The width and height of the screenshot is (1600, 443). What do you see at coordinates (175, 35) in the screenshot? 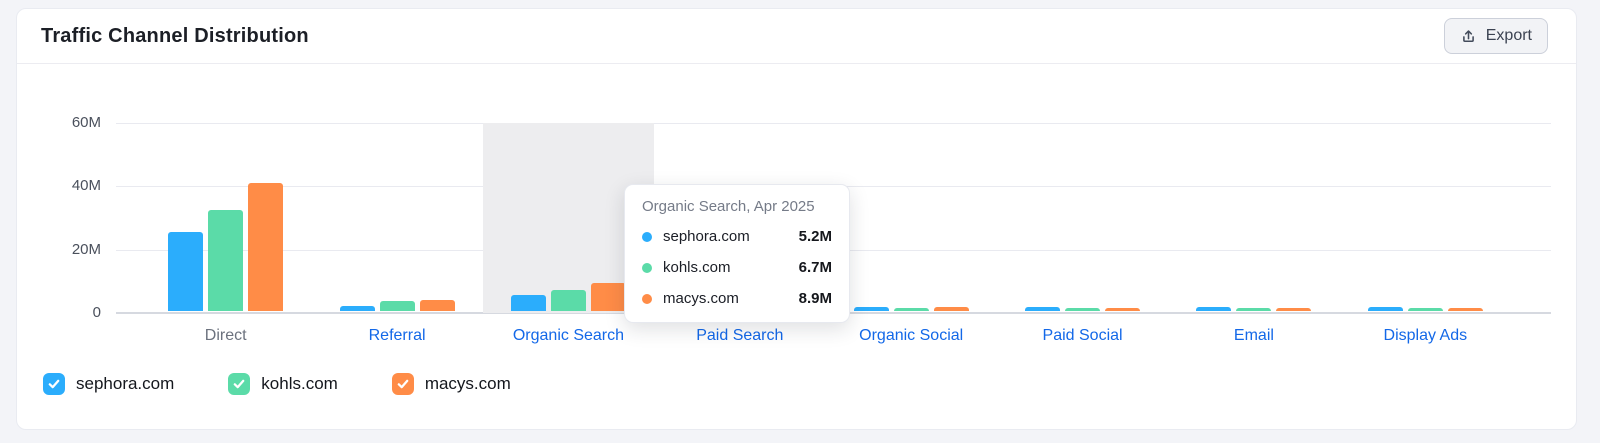
I see `page-title: Traffic Channel Distribution` at bounding box center [175, 35].